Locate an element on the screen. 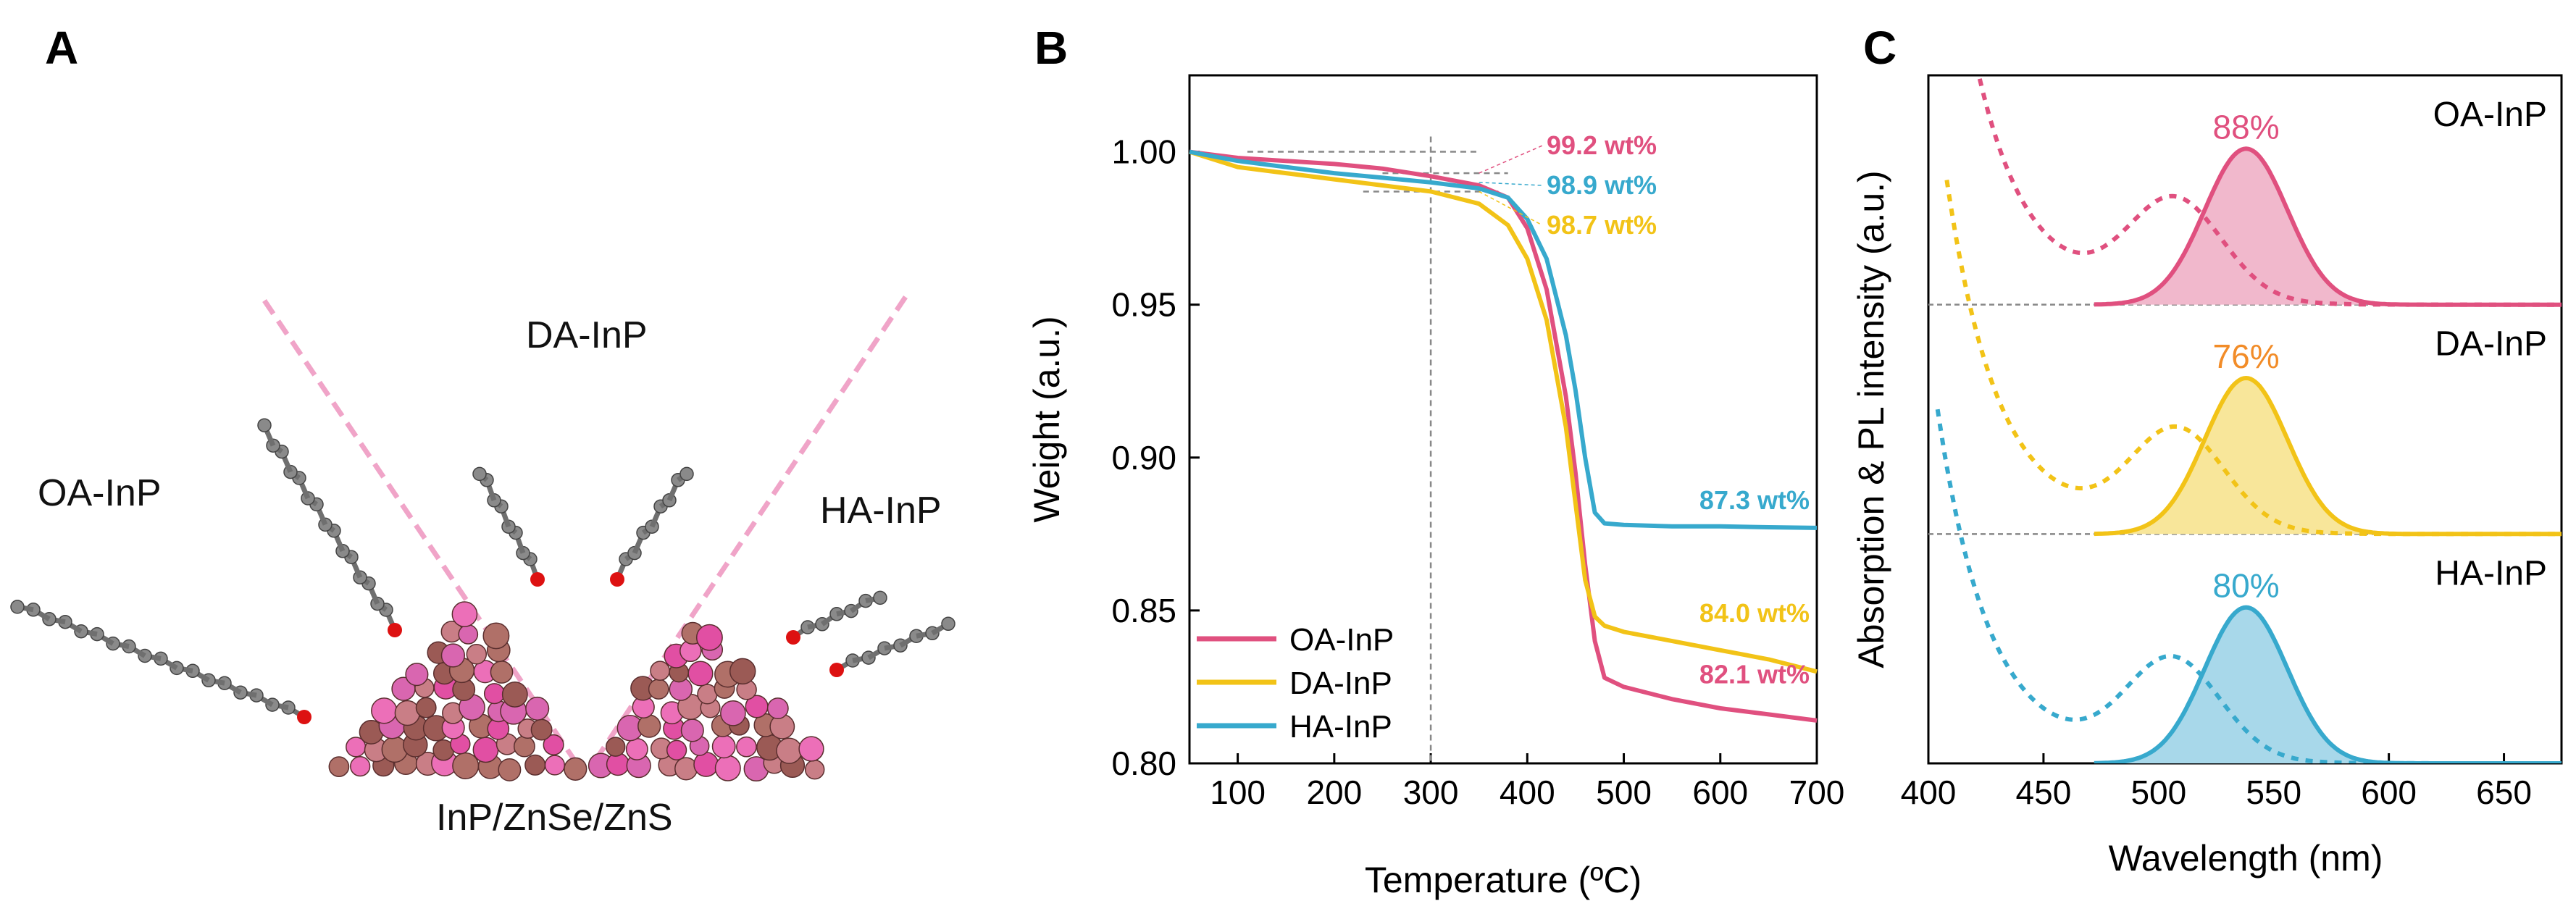 This screenshot has height=914, width=2576. core-shell-caption: InP/ZnSe/ZnS is located at coordinates (554, 818).